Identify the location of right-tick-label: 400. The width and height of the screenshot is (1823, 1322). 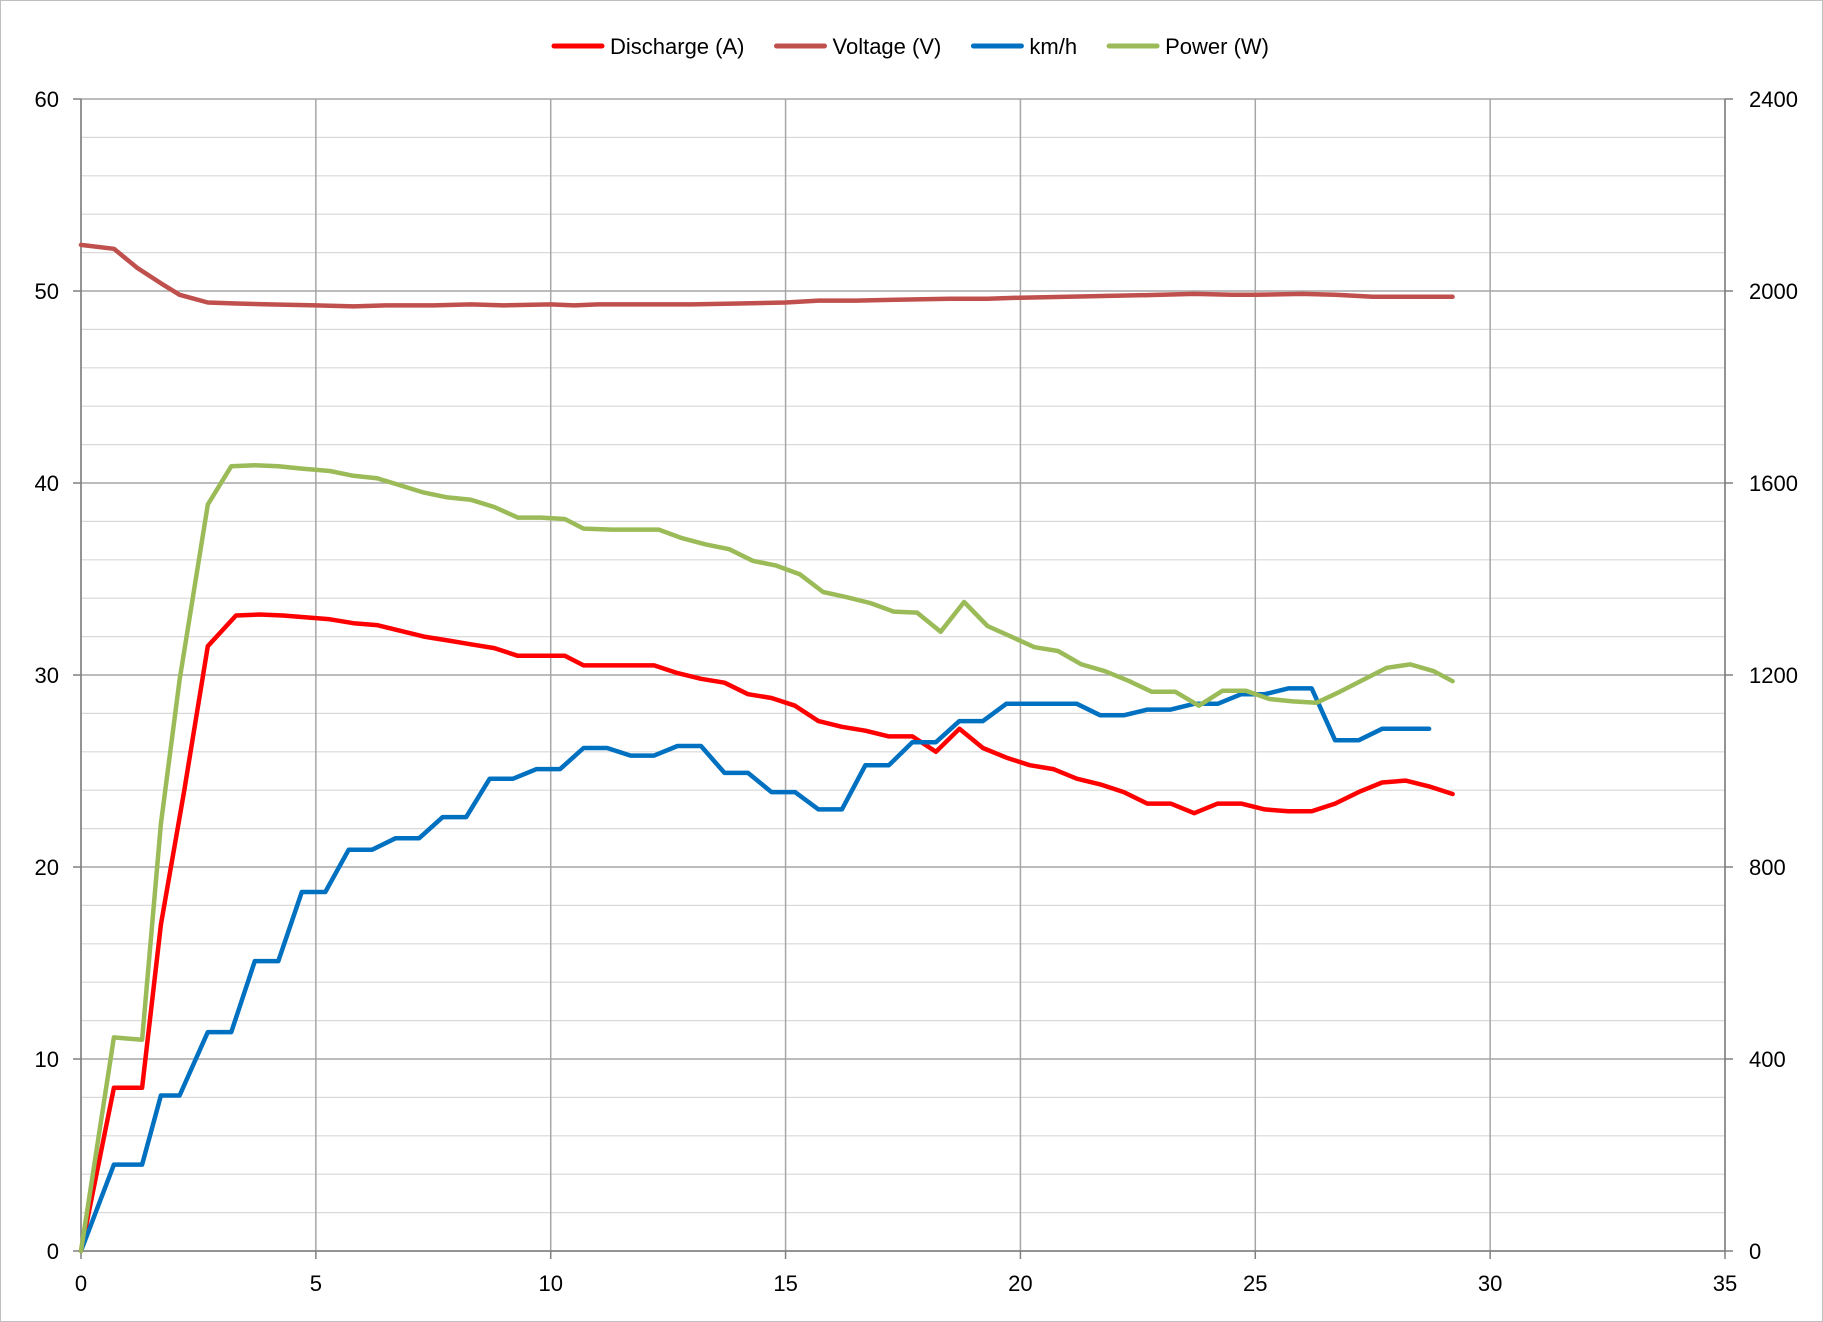
(1767, 1059).